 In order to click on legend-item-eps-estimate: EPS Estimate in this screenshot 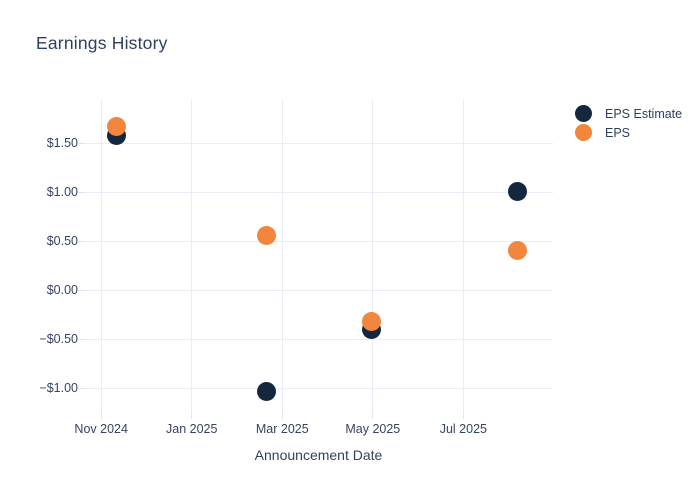, I will do `click(628, 113)`.